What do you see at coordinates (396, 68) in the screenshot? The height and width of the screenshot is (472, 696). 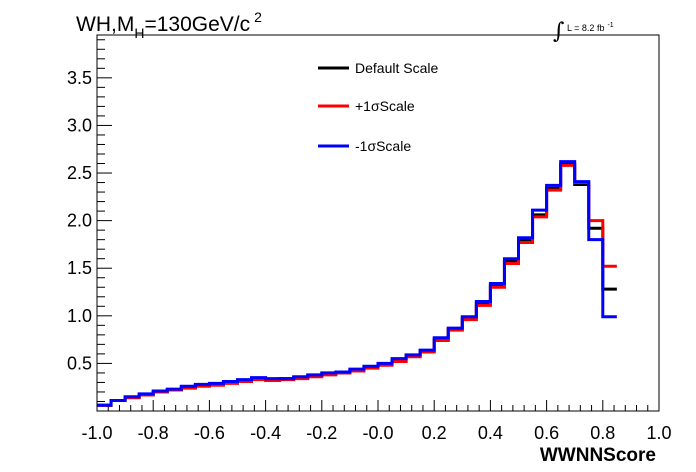 I see `legend-label: Default Scale` at bounding box center [396, 68].